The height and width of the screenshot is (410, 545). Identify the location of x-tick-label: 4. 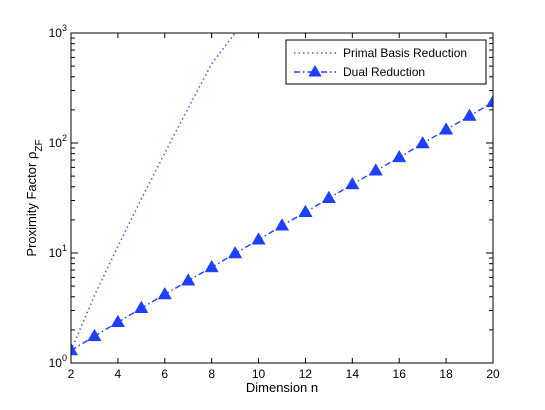
(118, 374).